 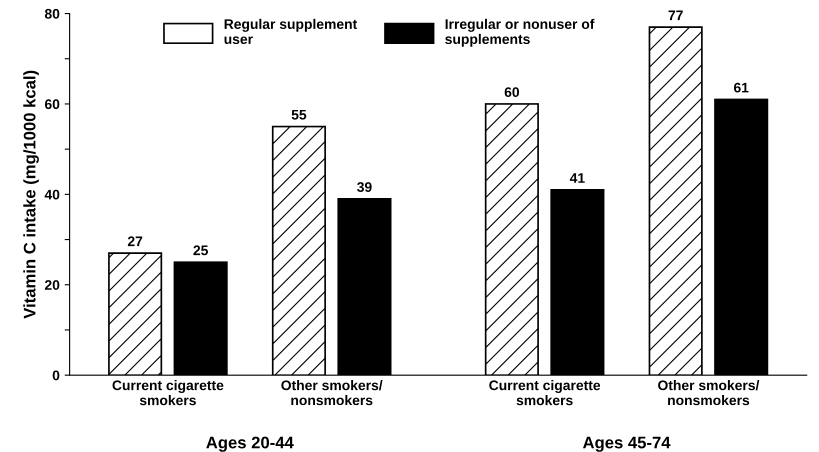 What do you see at coordinates (52, 13) in the screenshot?
I see `y-tick-label: 80` at bounding box center [52, 13].